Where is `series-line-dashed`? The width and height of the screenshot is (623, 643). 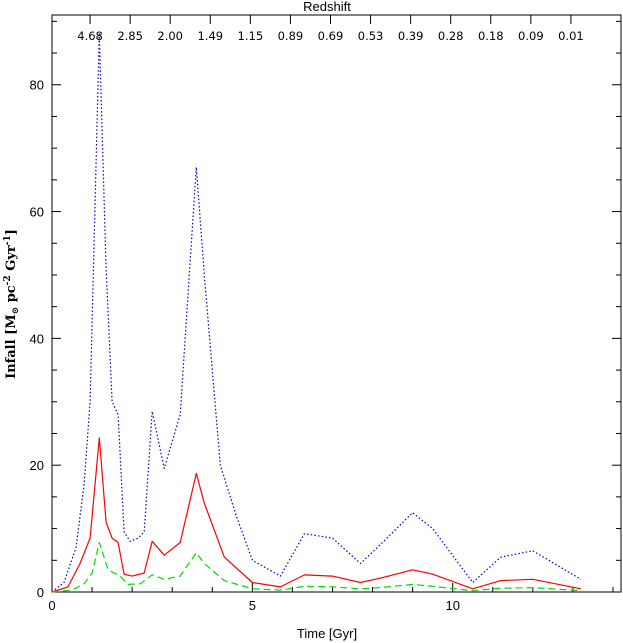 series-line-dashed is located at coordinates (316, 567).